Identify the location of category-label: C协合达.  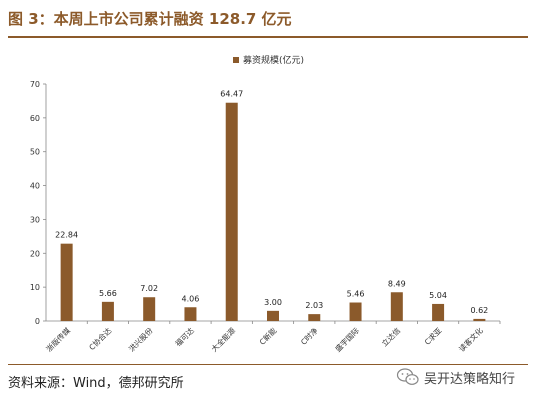
(100, 338).